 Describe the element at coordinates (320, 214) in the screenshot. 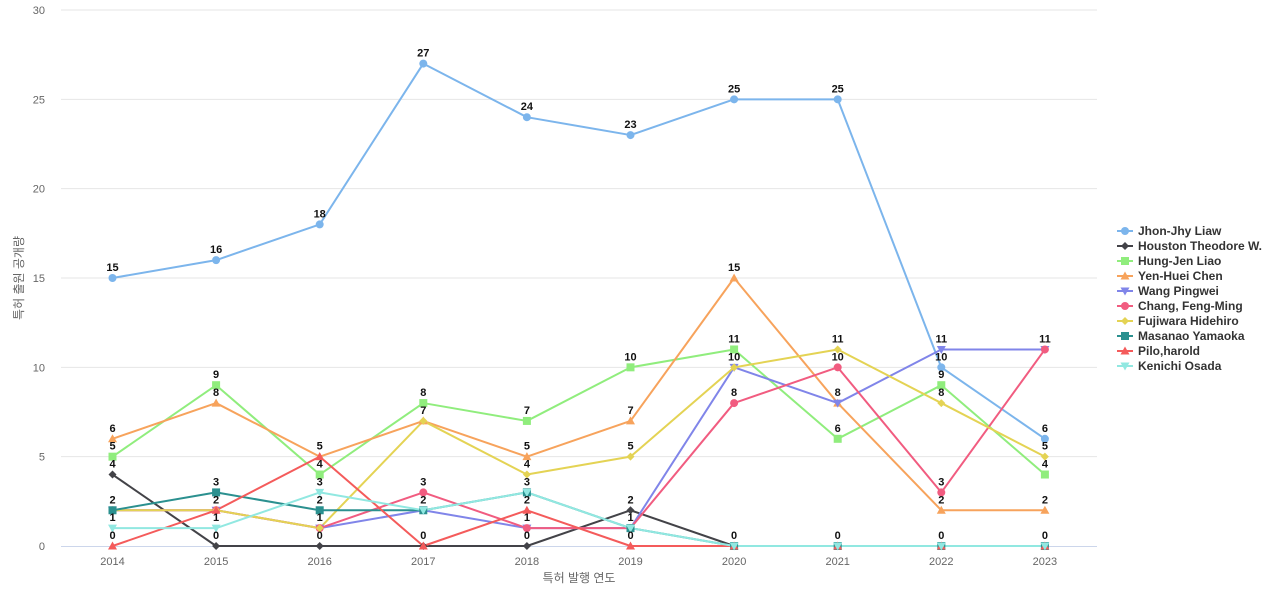

I see `data-label: 18` at that location.